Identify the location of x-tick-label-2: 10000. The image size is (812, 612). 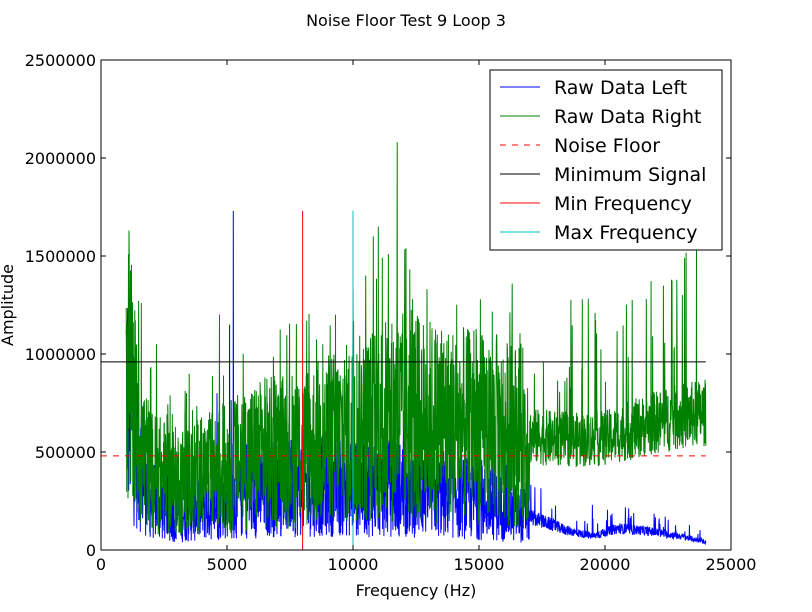
(353, 564).